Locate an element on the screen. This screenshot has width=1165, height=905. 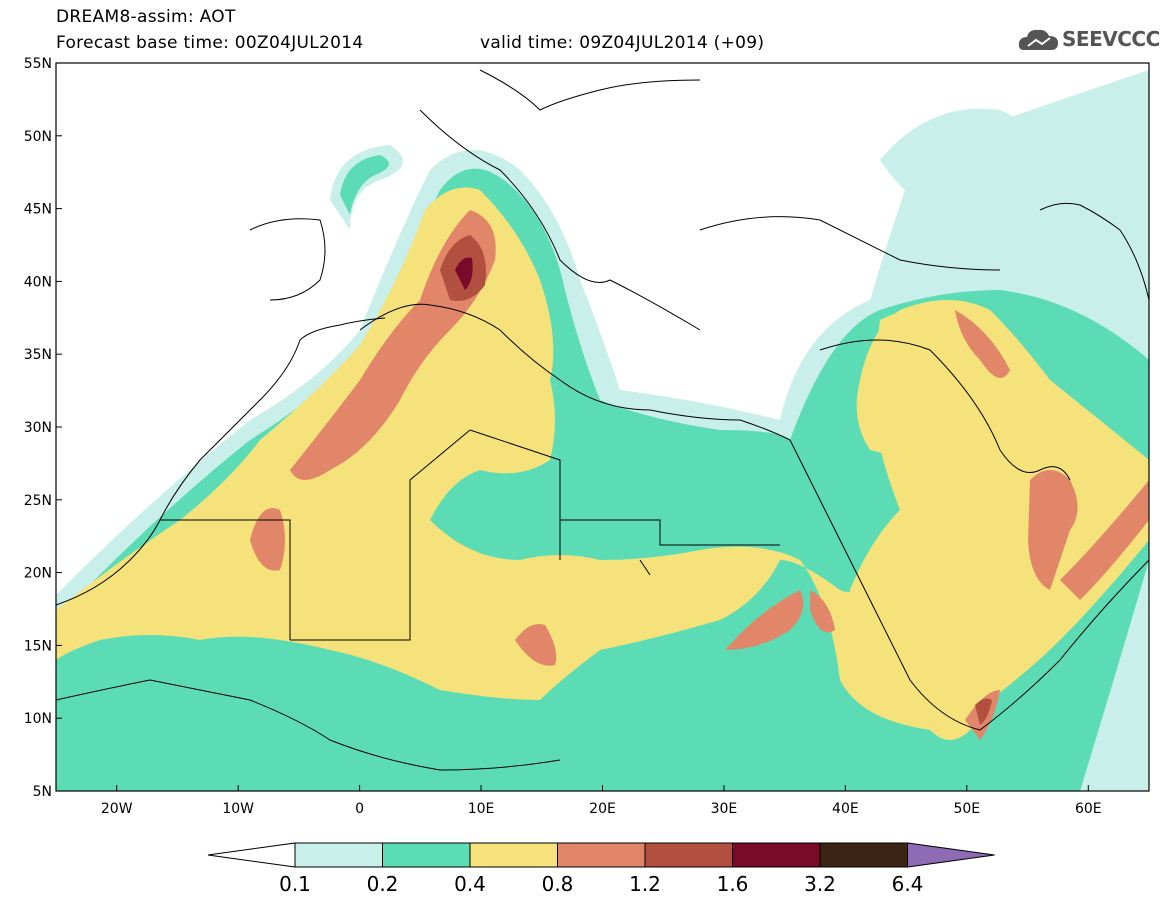
colorbar-label: 0.4 is located at coordinates (470, 884).